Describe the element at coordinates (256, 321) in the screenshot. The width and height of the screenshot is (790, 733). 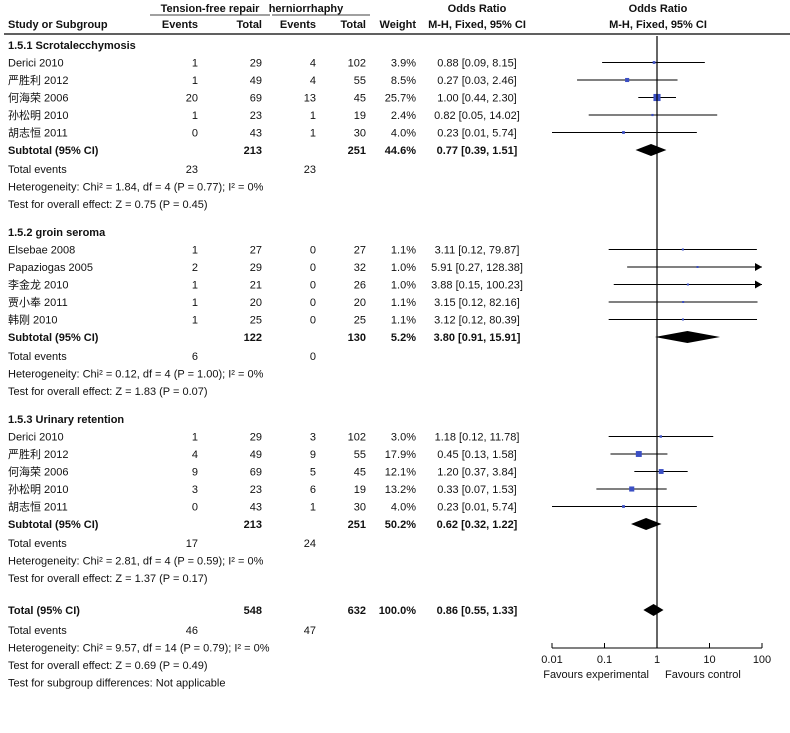
I see `total-1: 25` at that location.